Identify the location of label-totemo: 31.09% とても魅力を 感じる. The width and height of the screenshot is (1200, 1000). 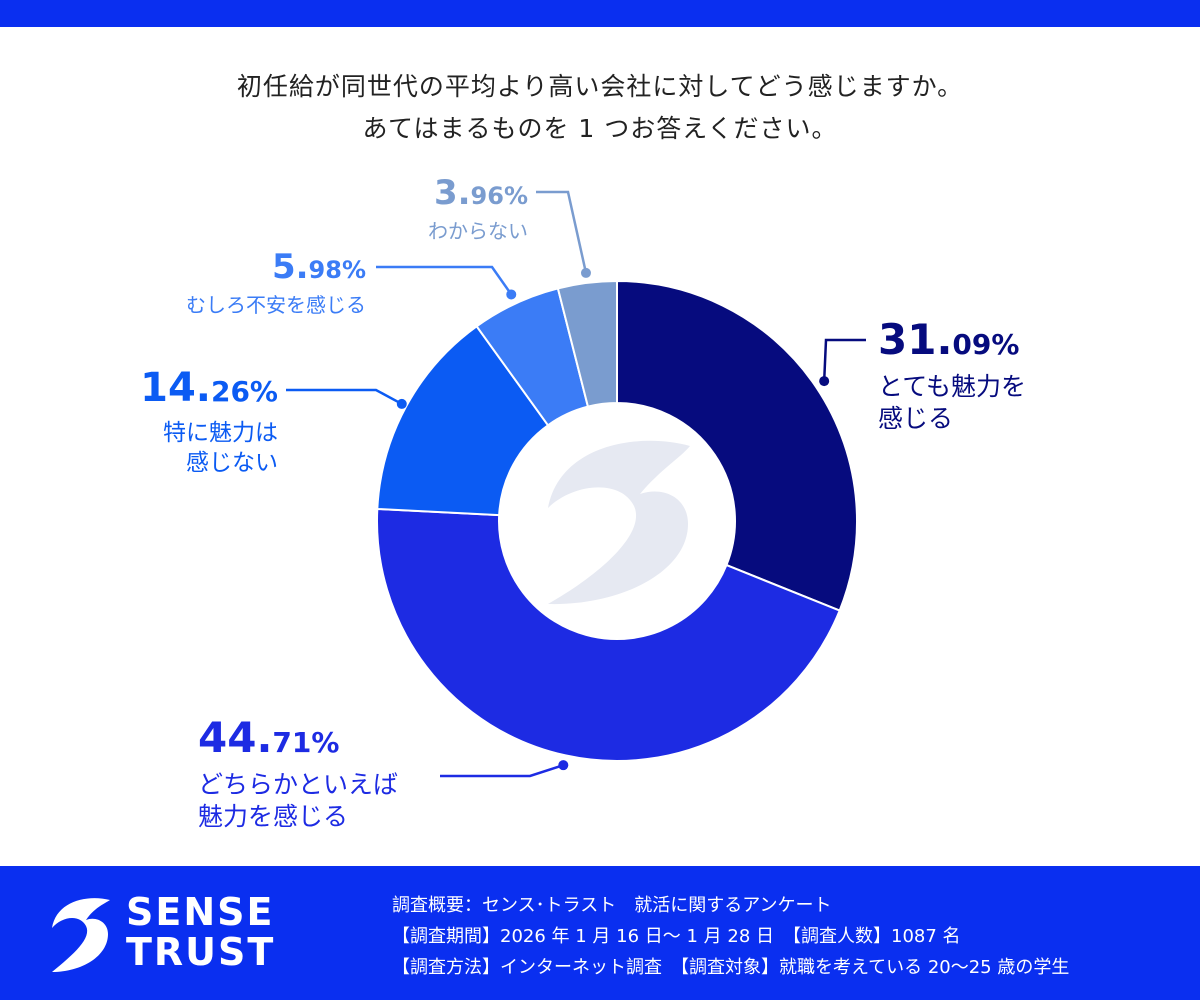
(952, 376).